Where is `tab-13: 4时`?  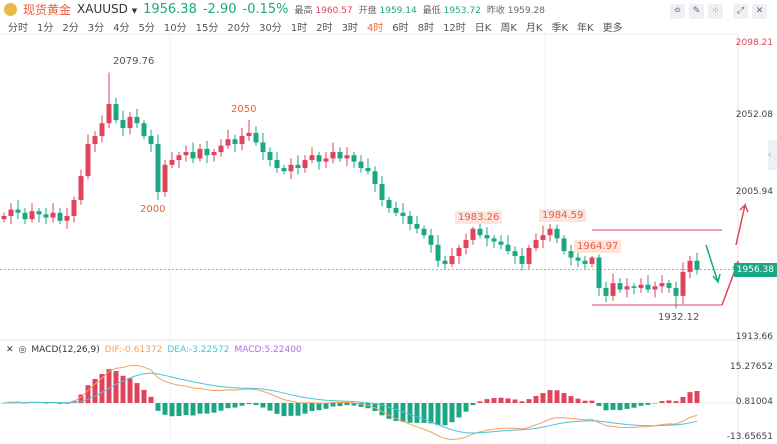 tab-13: 4时 is located at coordinates (375, 28).